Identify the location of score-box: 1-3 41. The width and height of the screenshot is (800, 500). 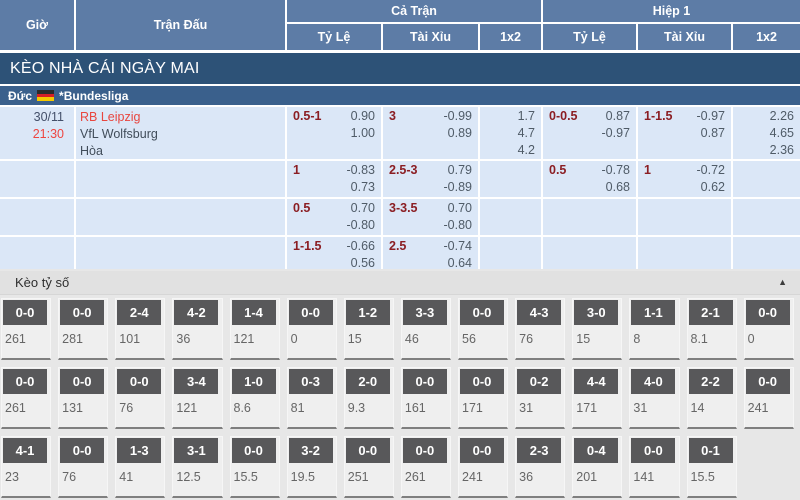
(140, 467).